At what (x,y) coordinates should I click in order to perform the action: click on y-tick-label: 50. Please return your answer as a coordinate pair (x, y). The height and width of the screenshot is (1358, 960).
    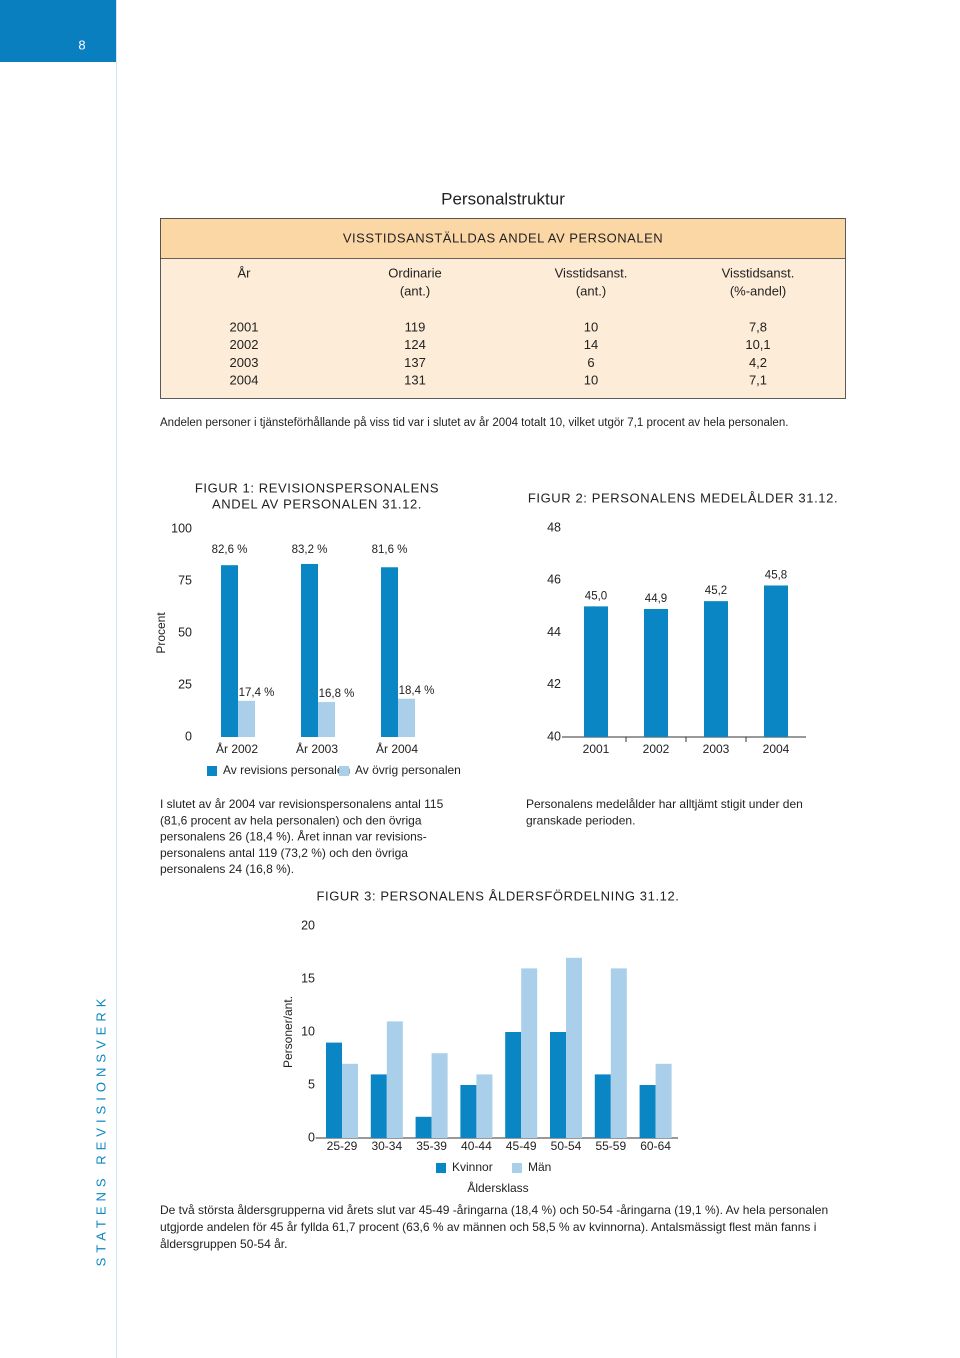
    Looking at the image, I should click on (185, 632).